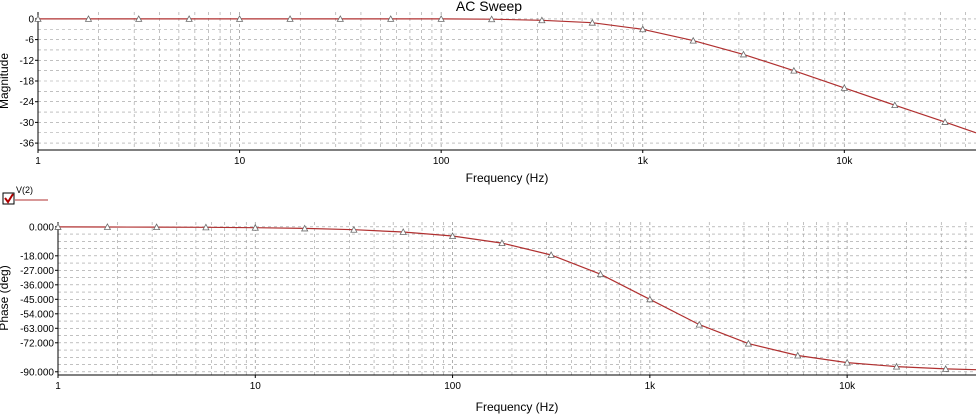 The height and width of the screenshot is (417, 978). Describe the element at coordinates (27, 123) in the screenshot. I see `y-tick-label: -30` at that location.